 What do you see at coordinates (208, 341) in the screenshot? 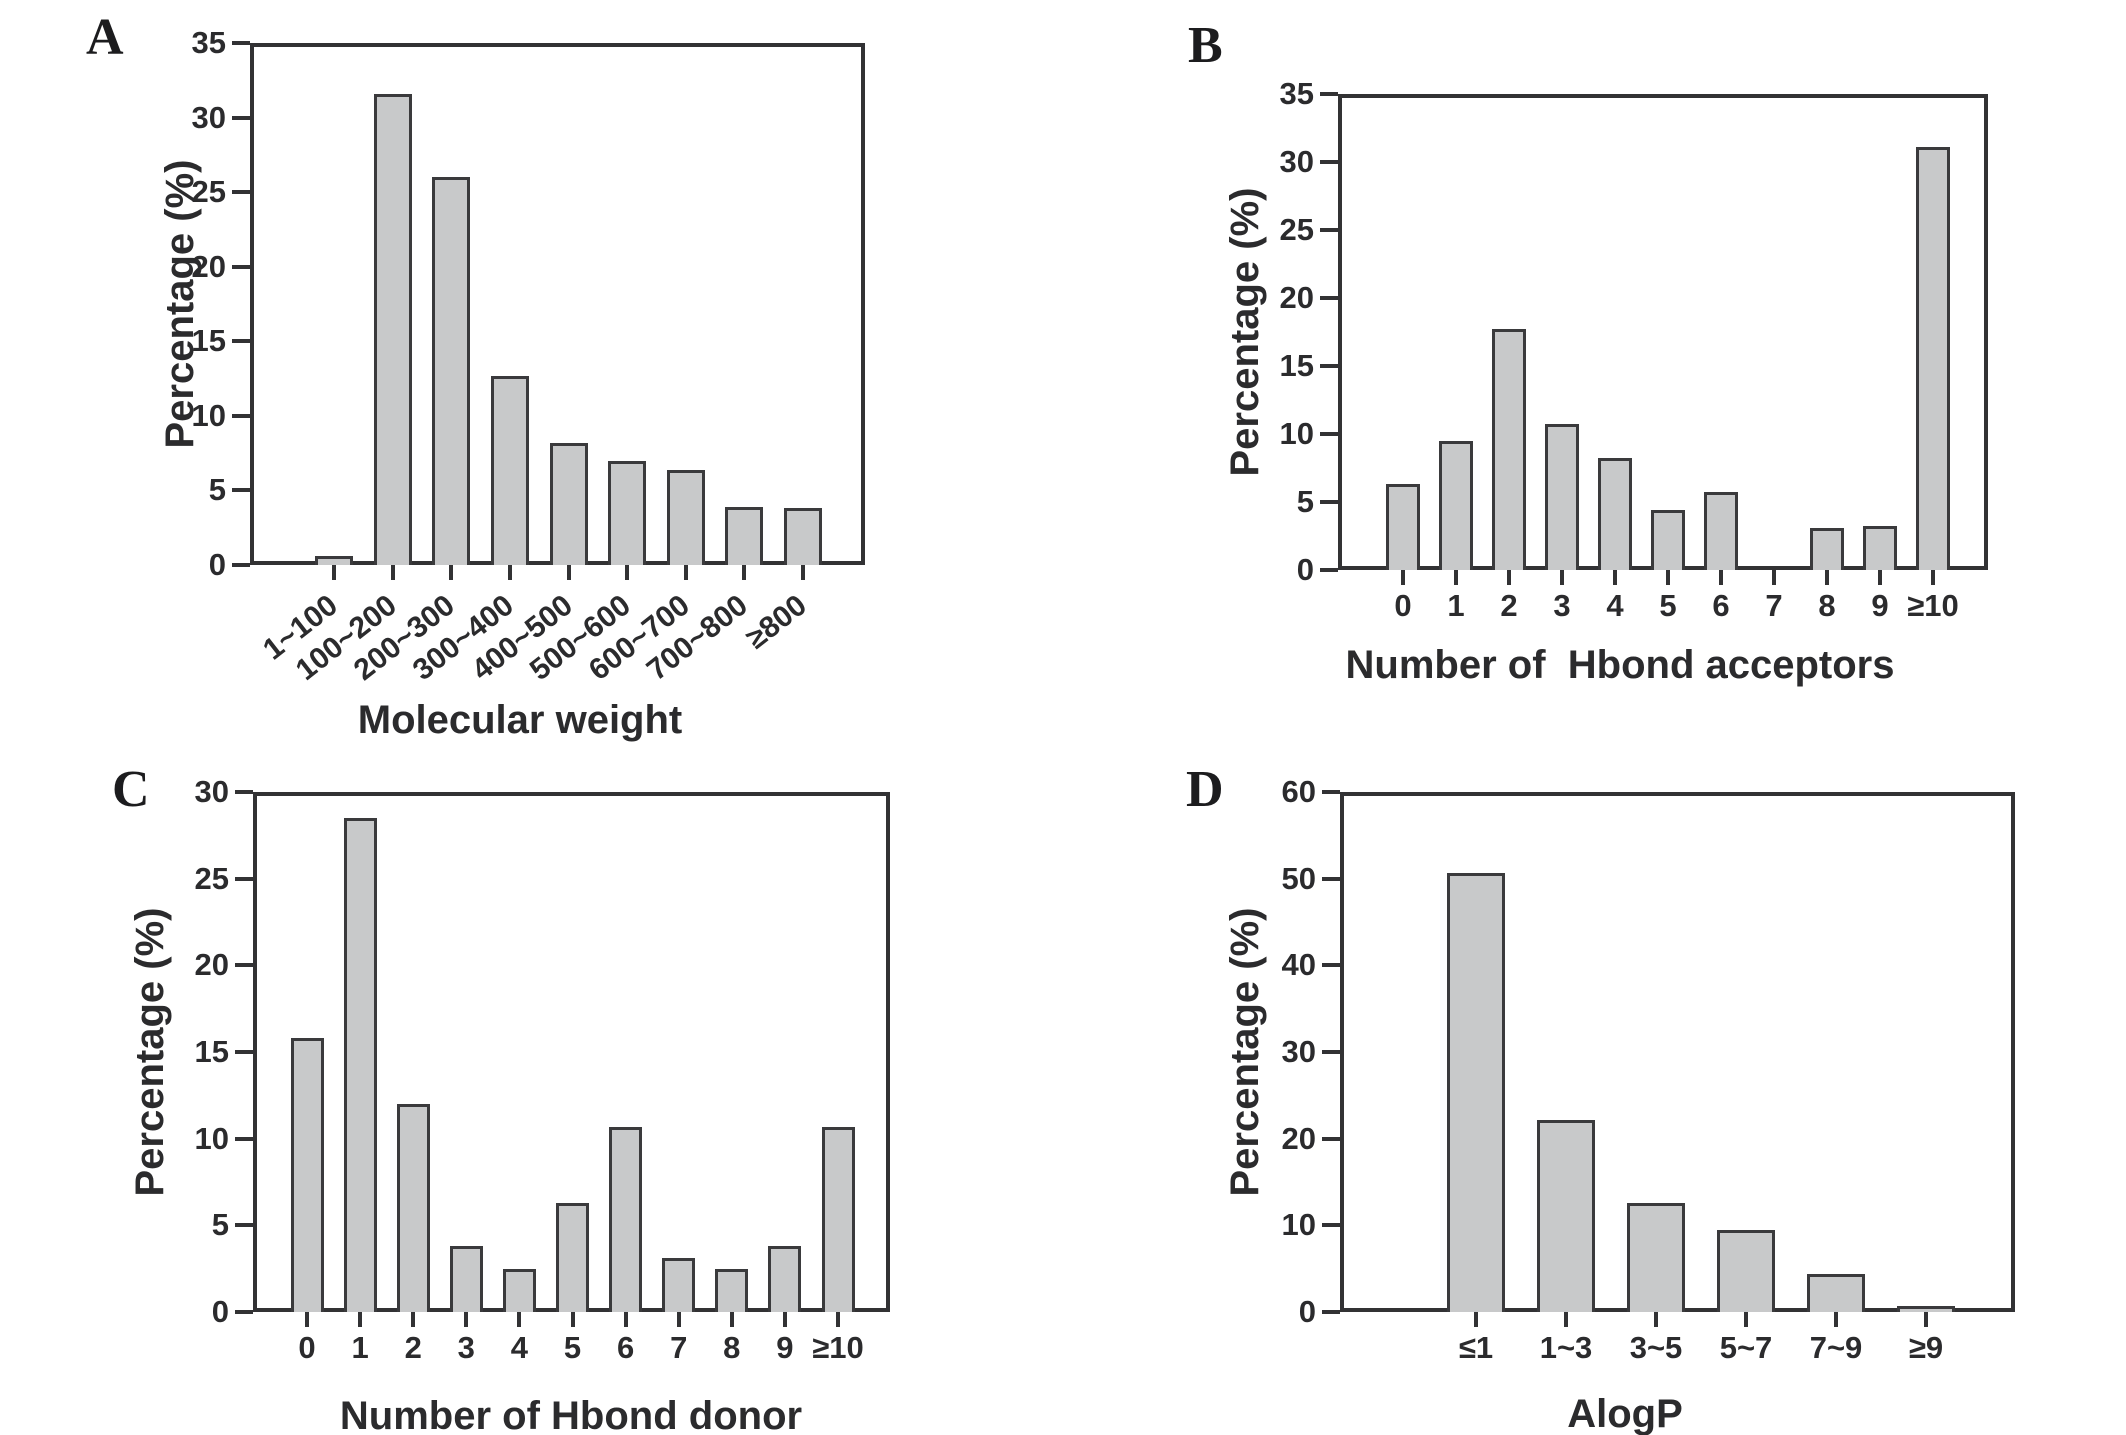
I see `y-axis-tick-label: 15` at bounding box center [208, 341].